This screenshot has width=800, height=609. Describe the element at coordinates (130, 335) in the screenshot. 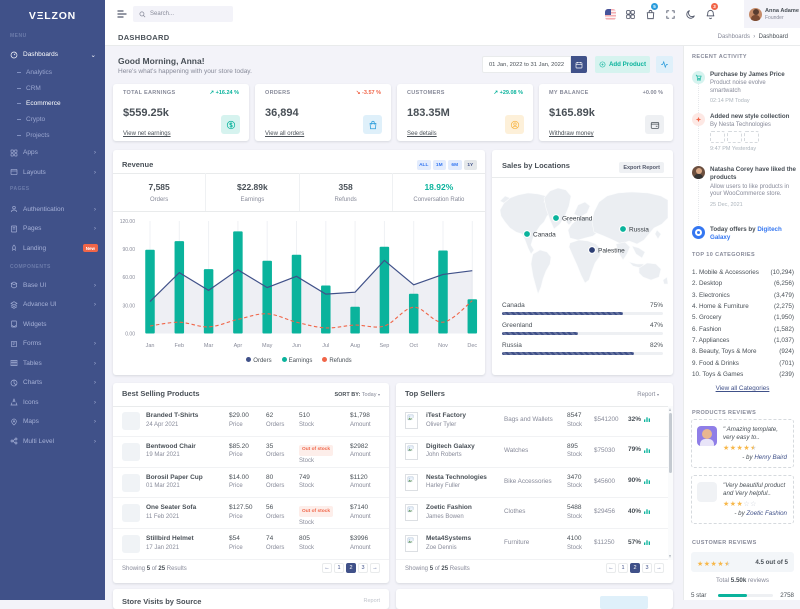

I see `svg-text: 0.00` at that location.